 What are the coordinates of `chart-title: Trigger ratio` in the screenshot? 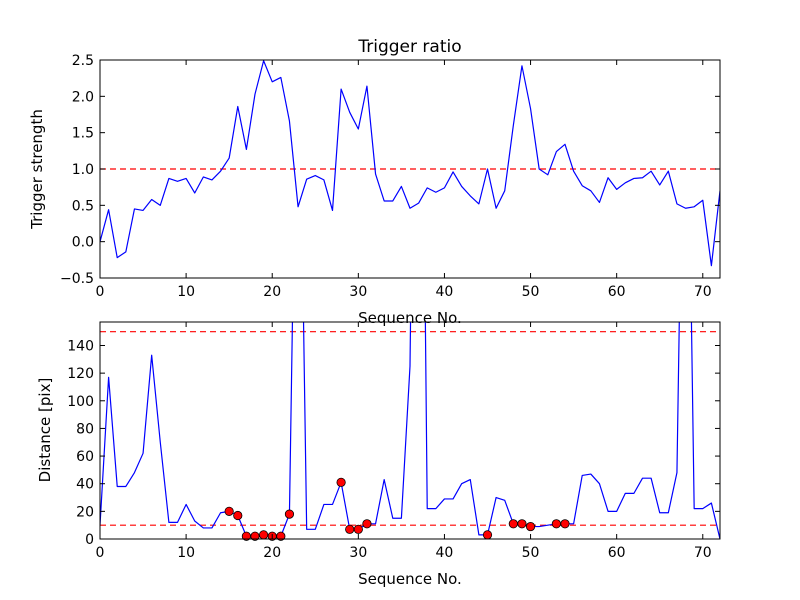 It's located at (409, 47).